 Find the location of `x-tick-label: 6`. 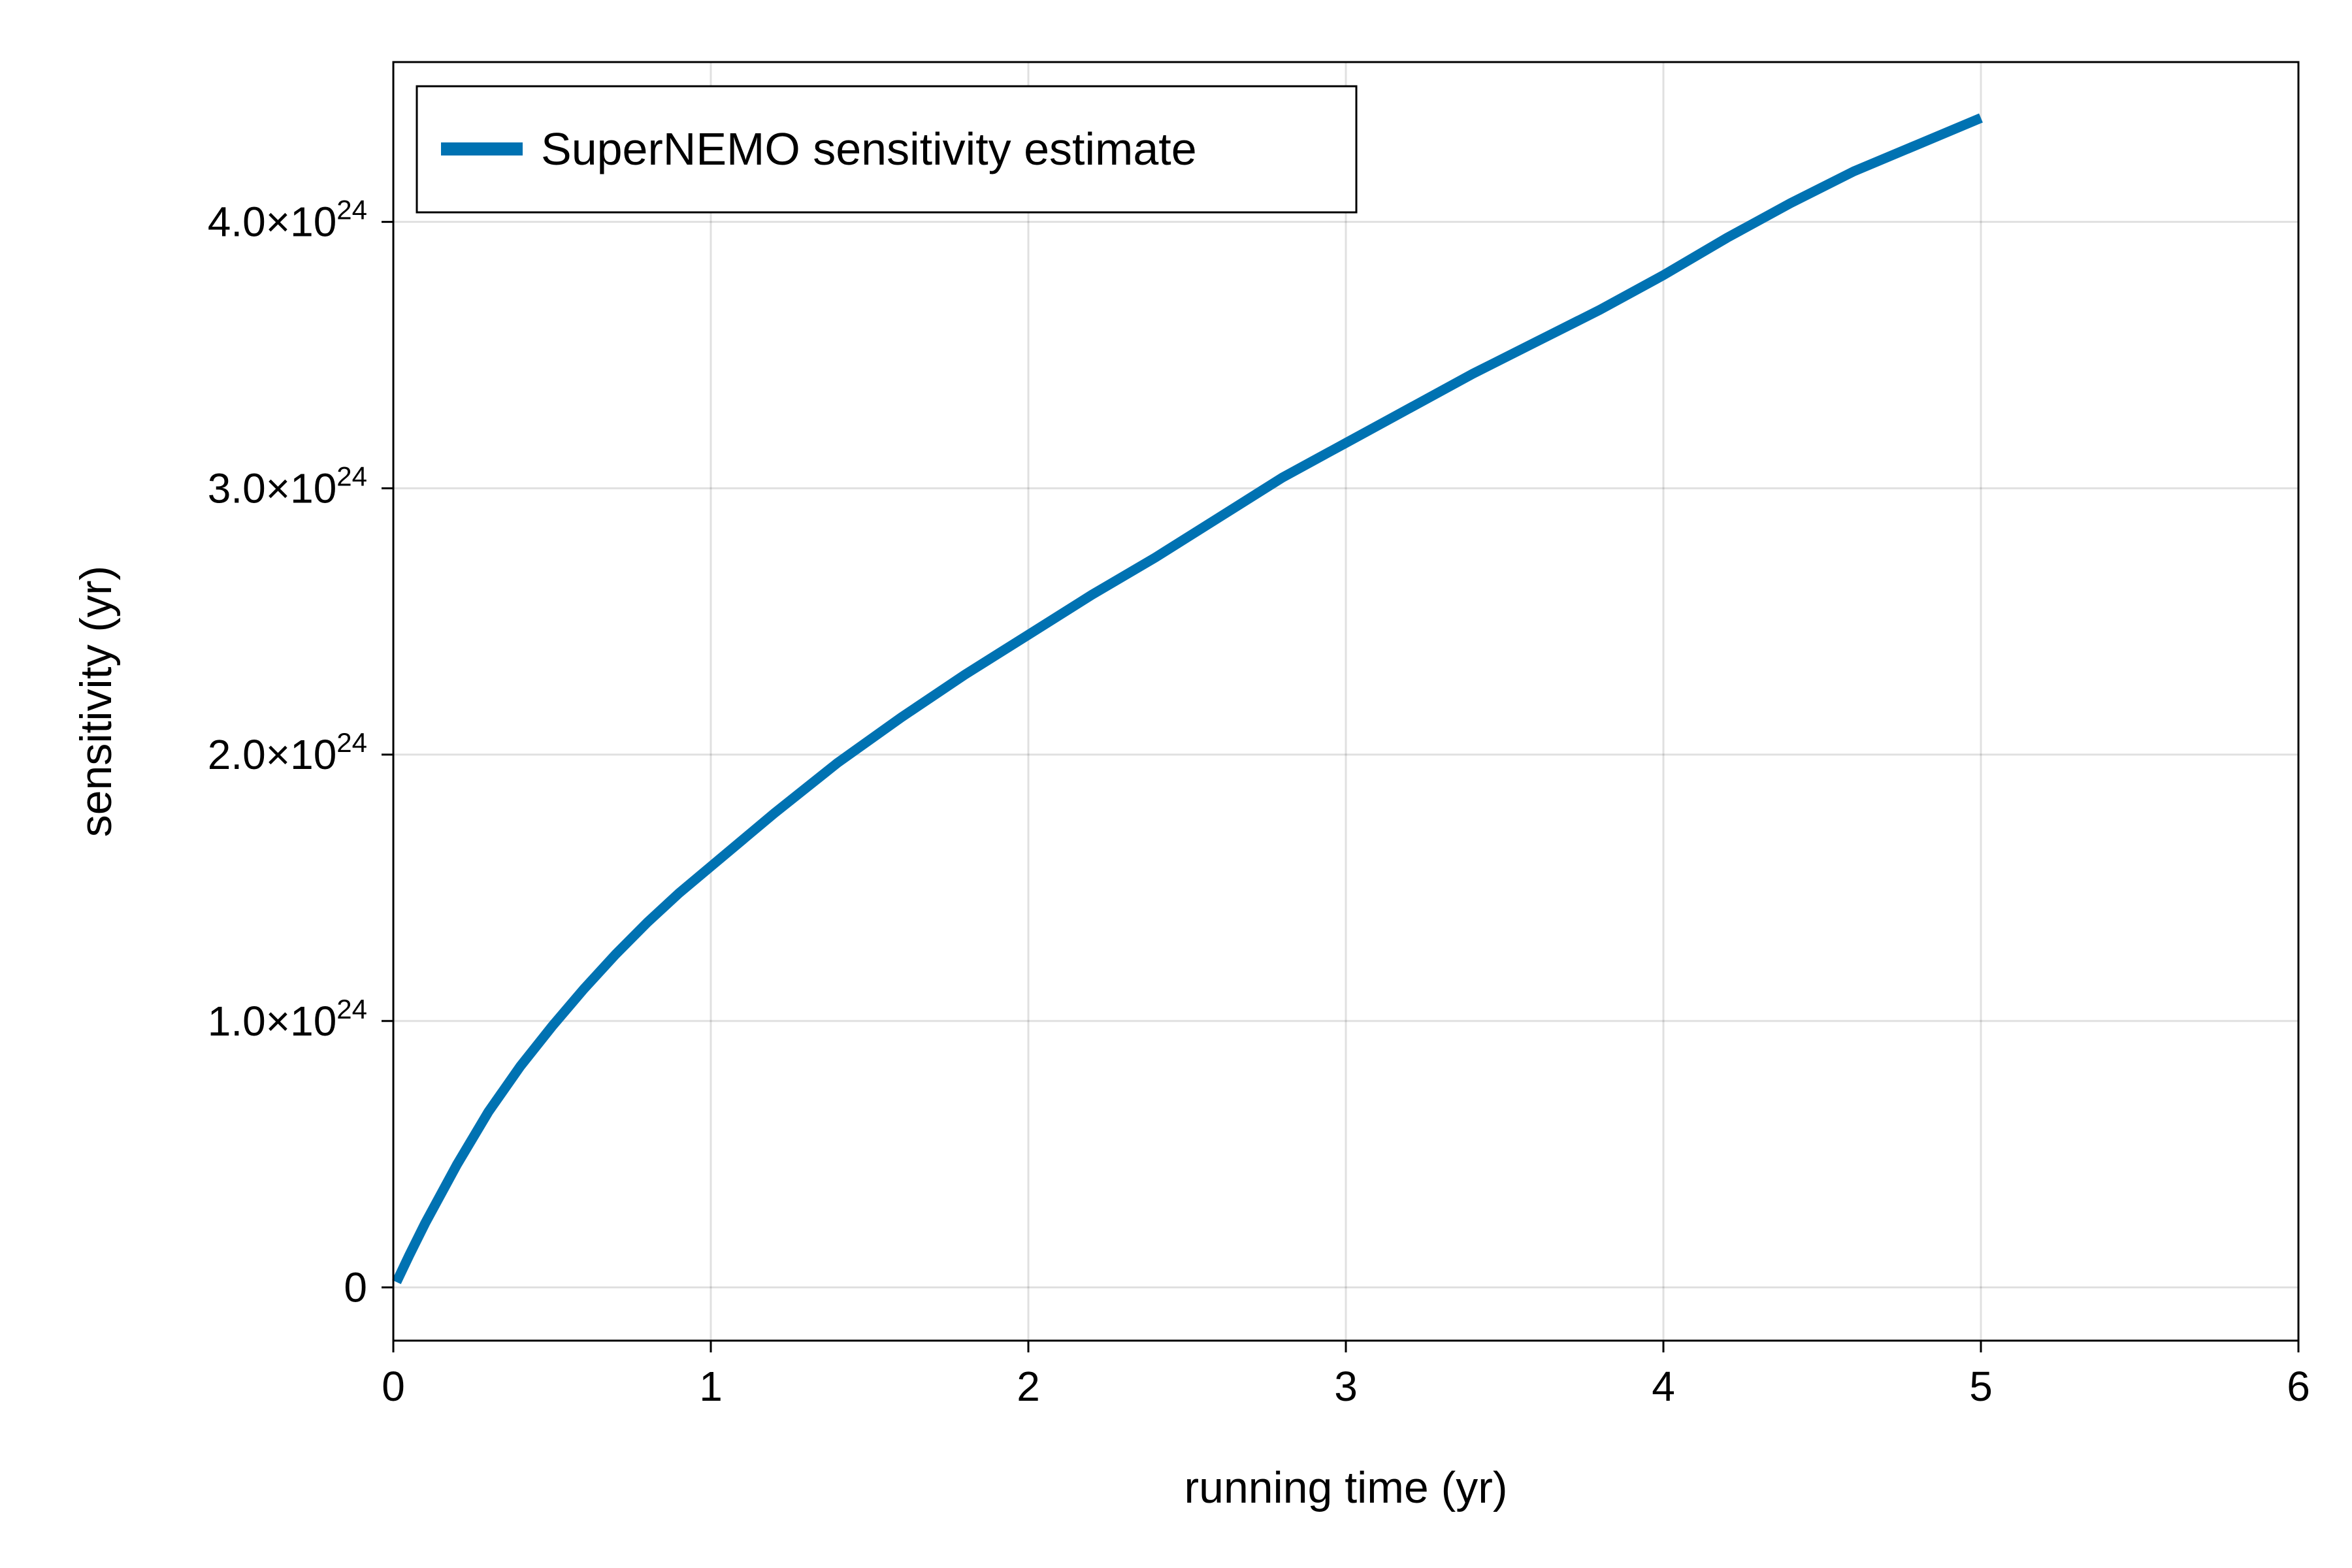

x-tick-label: 6 is located at coordinates (2298, 1386).